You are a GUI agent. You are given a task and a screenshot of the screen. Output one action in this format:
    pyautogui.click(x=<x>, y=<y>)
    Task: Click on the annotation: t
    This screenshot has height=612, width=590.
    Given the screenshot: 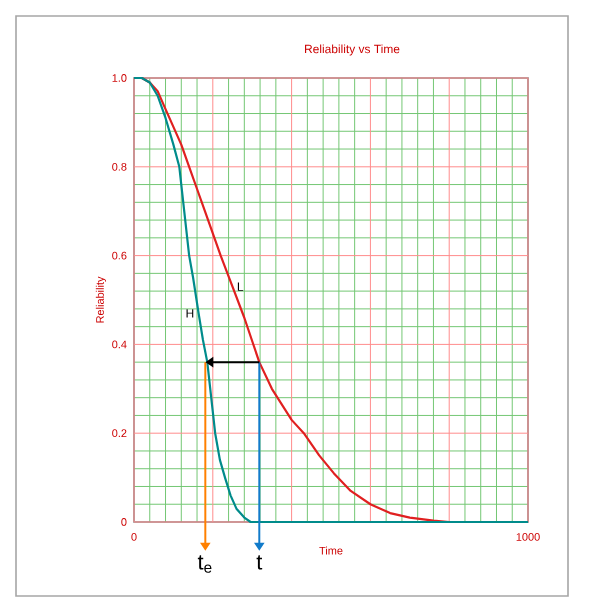 What is the action you would take?
    pyautogui.click(x=259, y=562)
    